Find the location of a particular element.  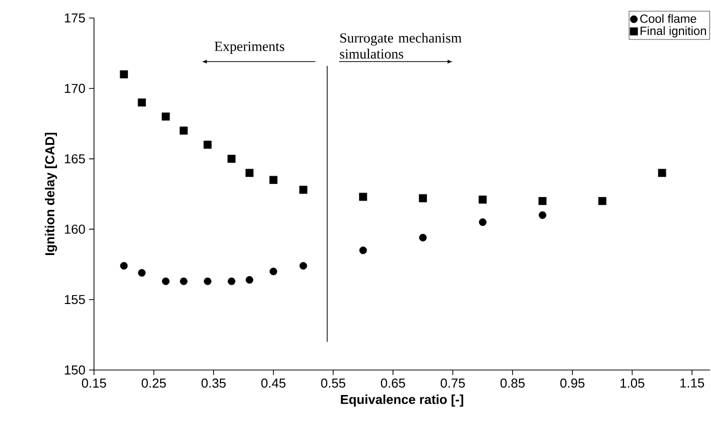

y-tick-label: 155 is located at coordinates (74, 299).